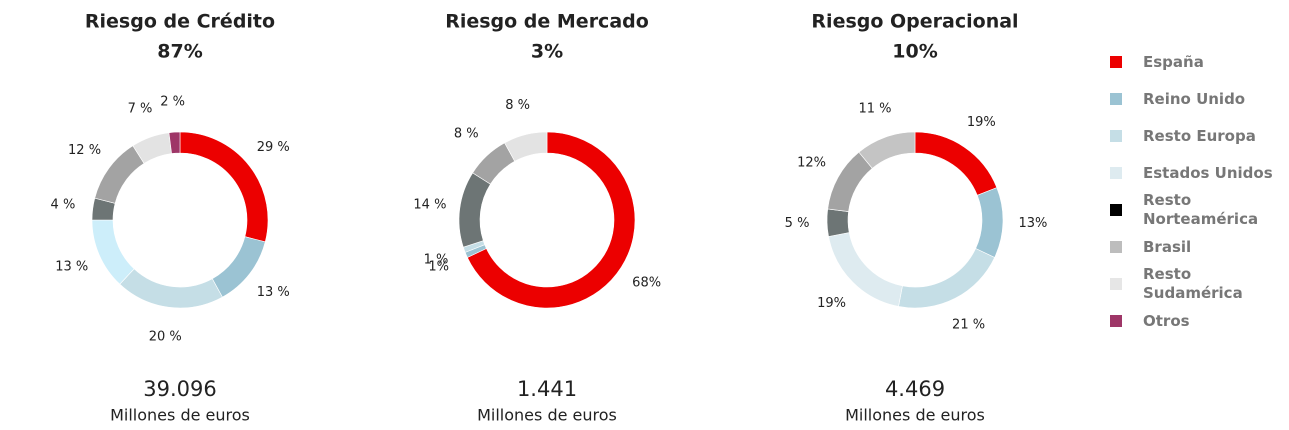  I want to click on legend-label: Reino Unido, so click(1194, 98).